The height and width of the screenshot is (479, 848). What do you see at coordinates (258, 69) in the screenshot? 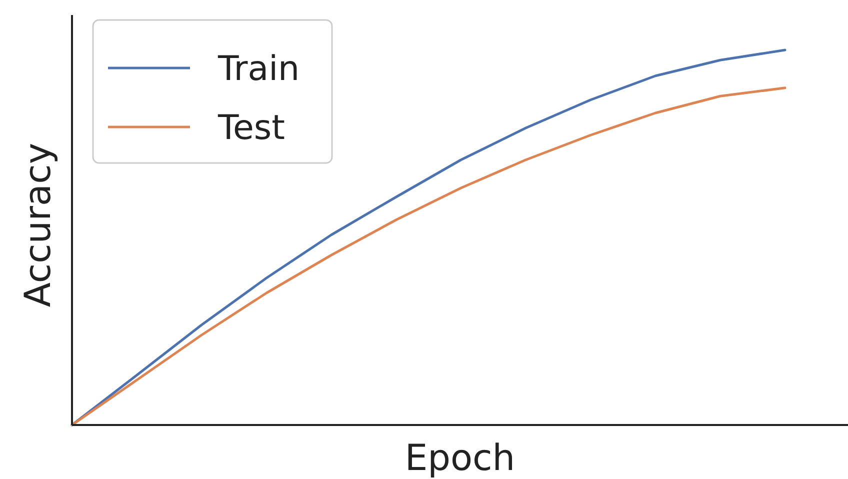
I see `legend-label: Train` at bounding box center [258, 69].